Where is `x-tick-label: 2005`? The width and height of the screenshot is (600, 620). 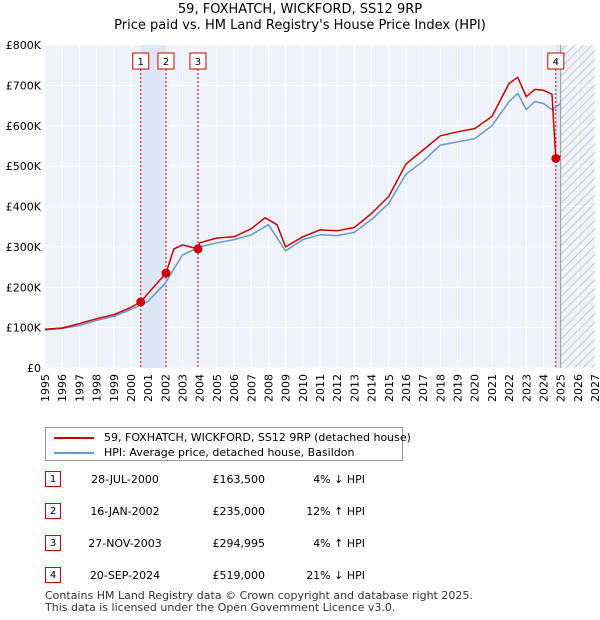
x-tick-label: 2005 is located at coordinates (217, 388).